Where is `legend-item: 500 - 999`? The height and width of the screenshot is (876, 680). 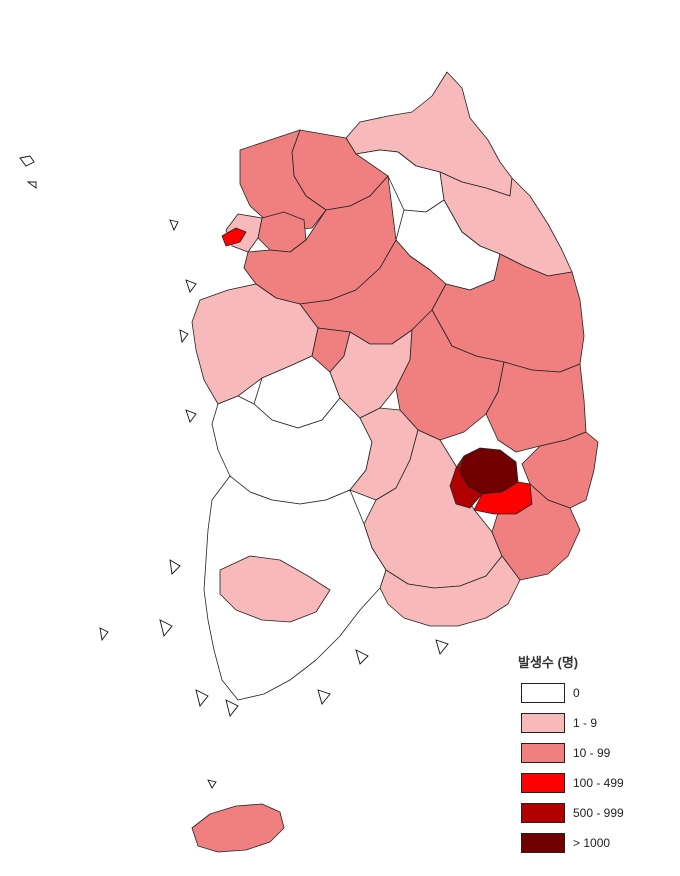 legend-item: 500 - 999 is located at coordinates (593, 813).